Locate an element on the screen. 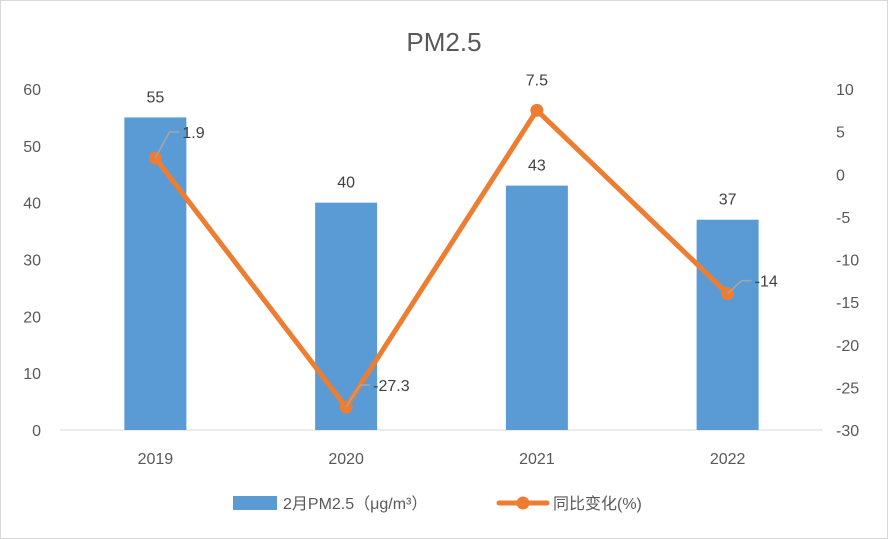 The width and height of the screenshot is (888, 539). x-tick-label: 2019 is located at coordinates (156, 459).